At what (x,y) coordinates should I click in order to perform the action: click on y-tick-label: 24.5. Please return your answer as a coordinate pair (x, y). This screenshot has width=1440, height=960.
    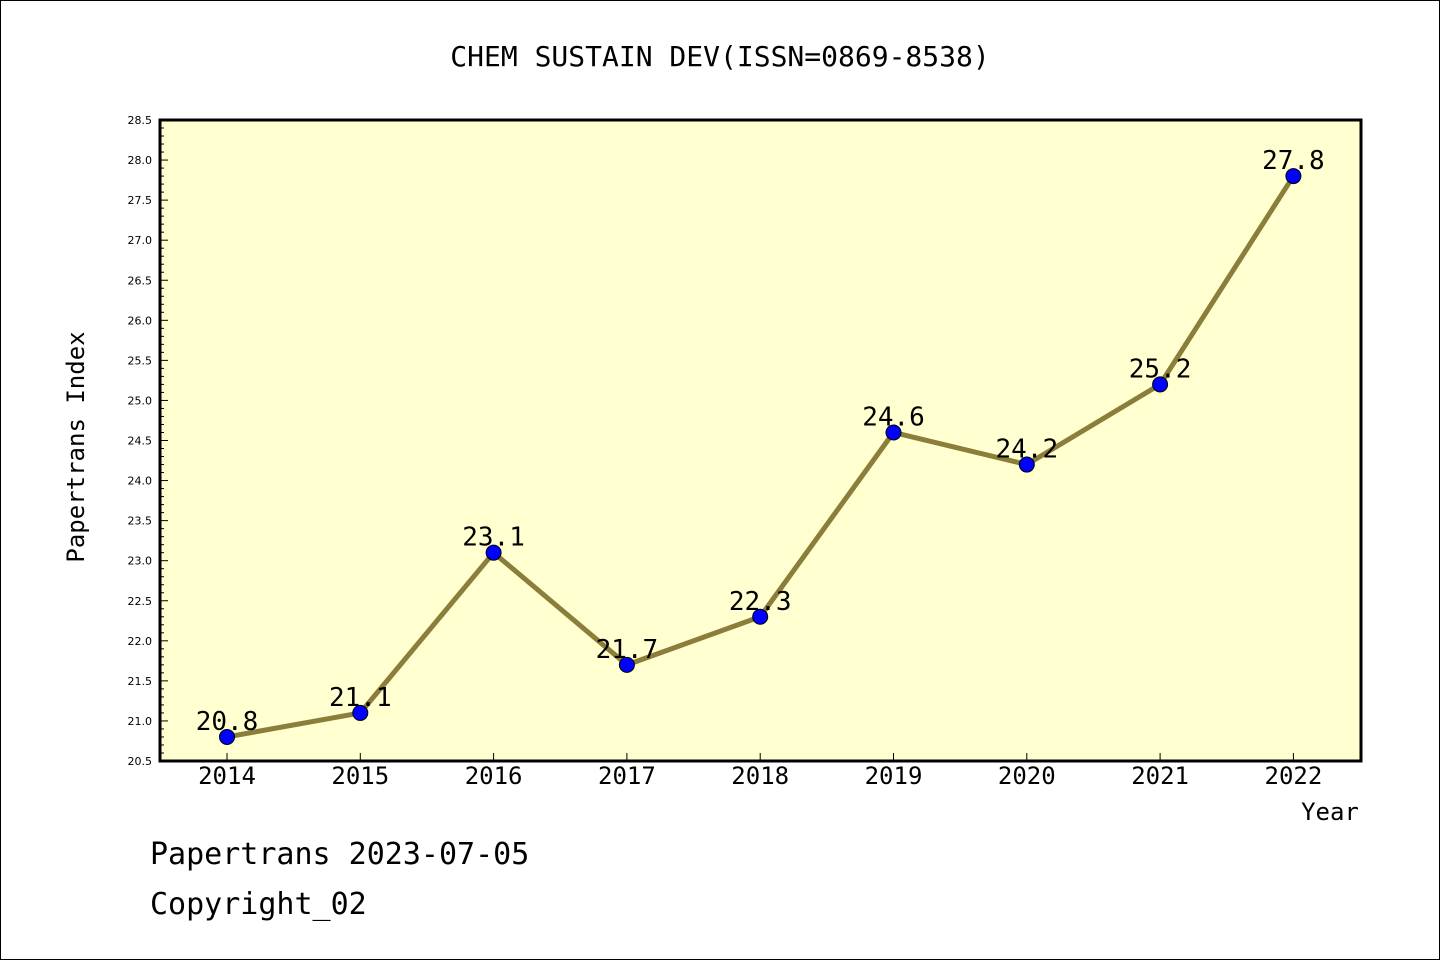
    Looking at the image, I should click on (140, 441).